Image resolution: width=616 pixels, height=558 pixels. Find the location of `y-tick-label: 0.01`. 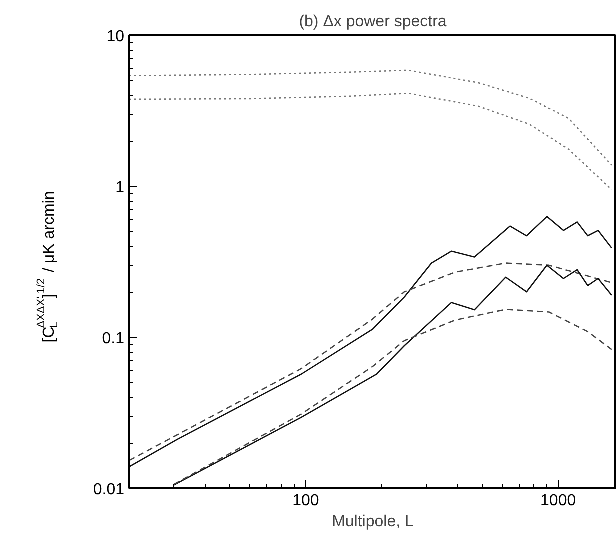

y-tick-label: 0.01 is located at coordinates (109, 490).